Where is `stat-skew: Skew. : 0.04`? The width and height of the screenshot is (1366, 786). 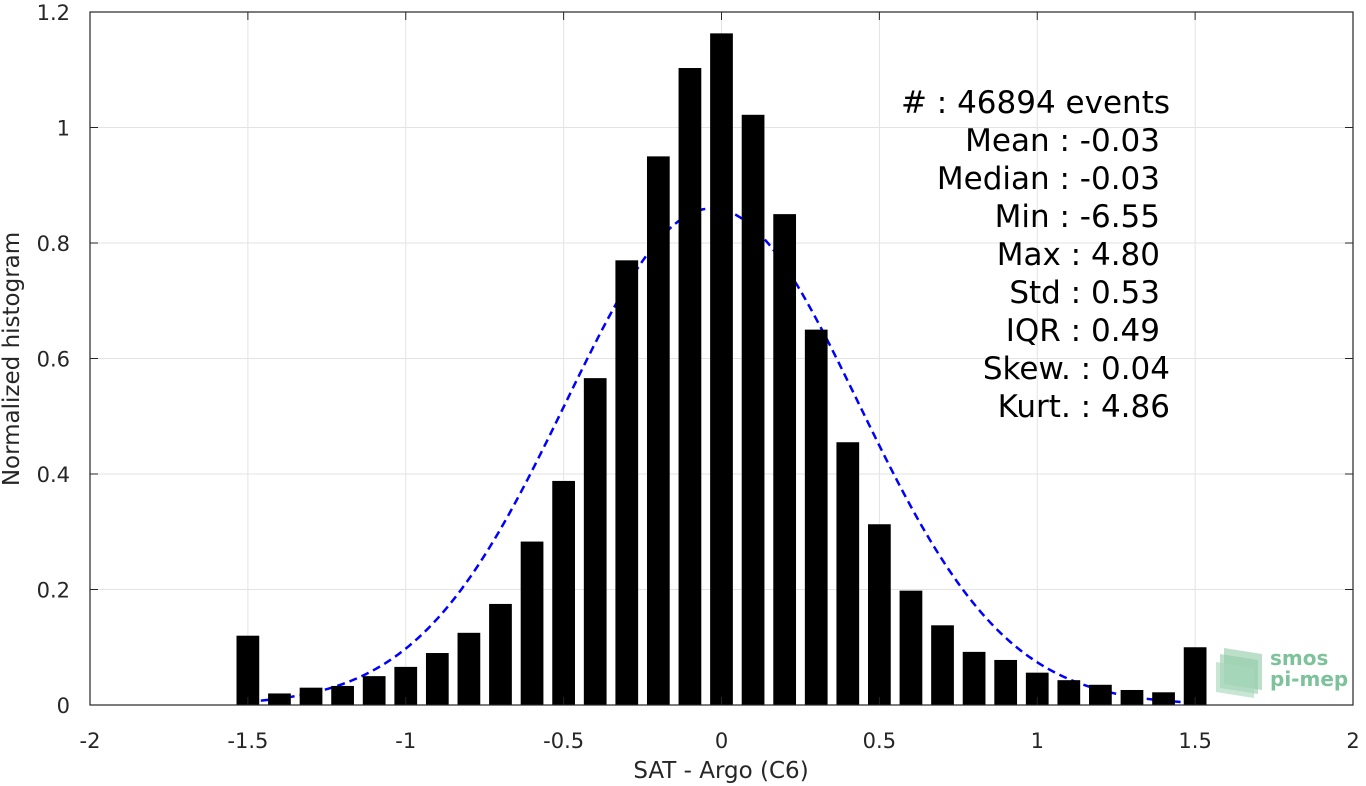
stat-skew: Skew. : 0.04 is located at coordinates (1076, 369).